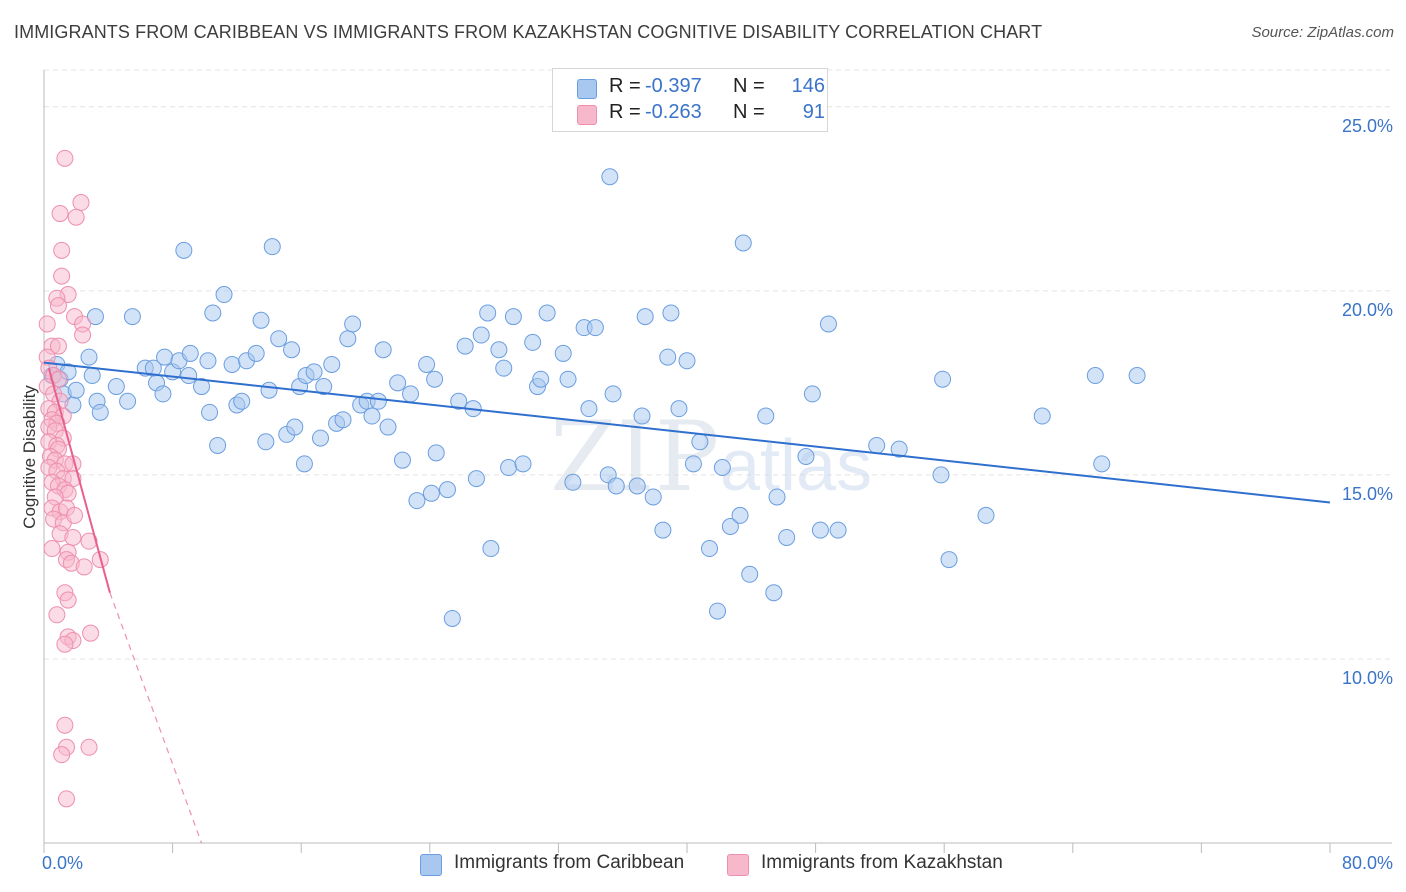 This screenshot has height=892, width=1406. Describe the element at coordinates (882, 862) in the screenshot. I see `series-label-kazakhstan: Immigrants from Kazakhstan` at that location.